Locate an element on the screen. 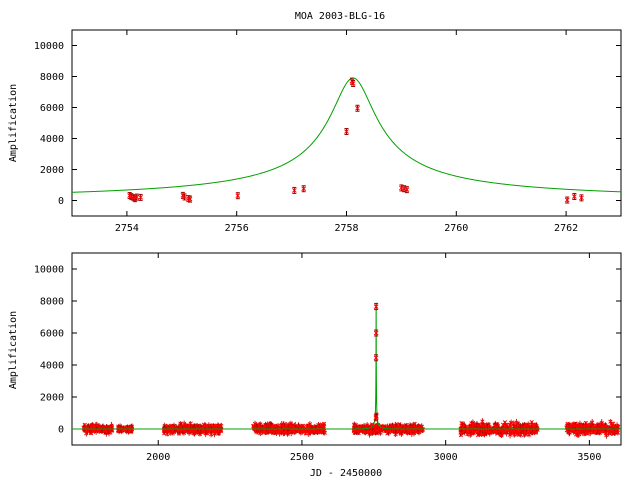  bottom-x-tick-labels: 2000 2500 3000 3500 is located at coordinates (373, 457).